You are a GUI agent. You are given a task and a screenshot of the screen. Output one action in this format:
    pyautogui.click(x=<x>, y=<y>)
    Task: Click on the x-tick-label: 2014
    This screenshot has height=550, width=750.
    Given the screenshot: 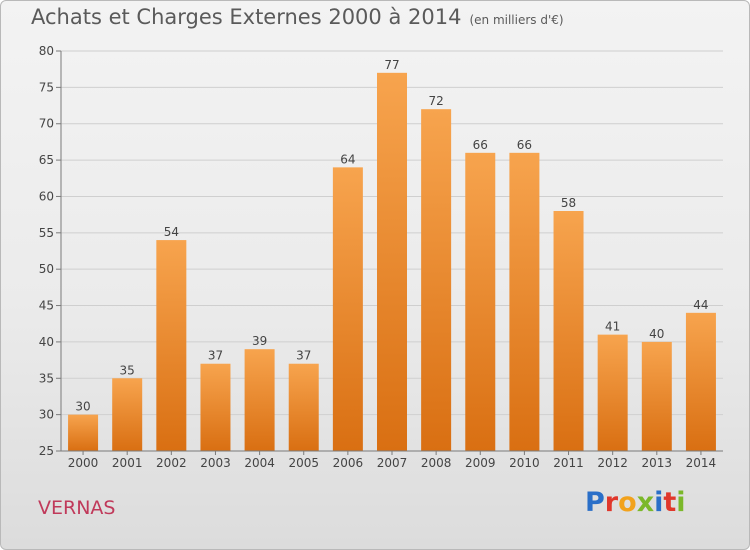 What is the action you would take?
    pyautogui.click(x=701, y=463)
    